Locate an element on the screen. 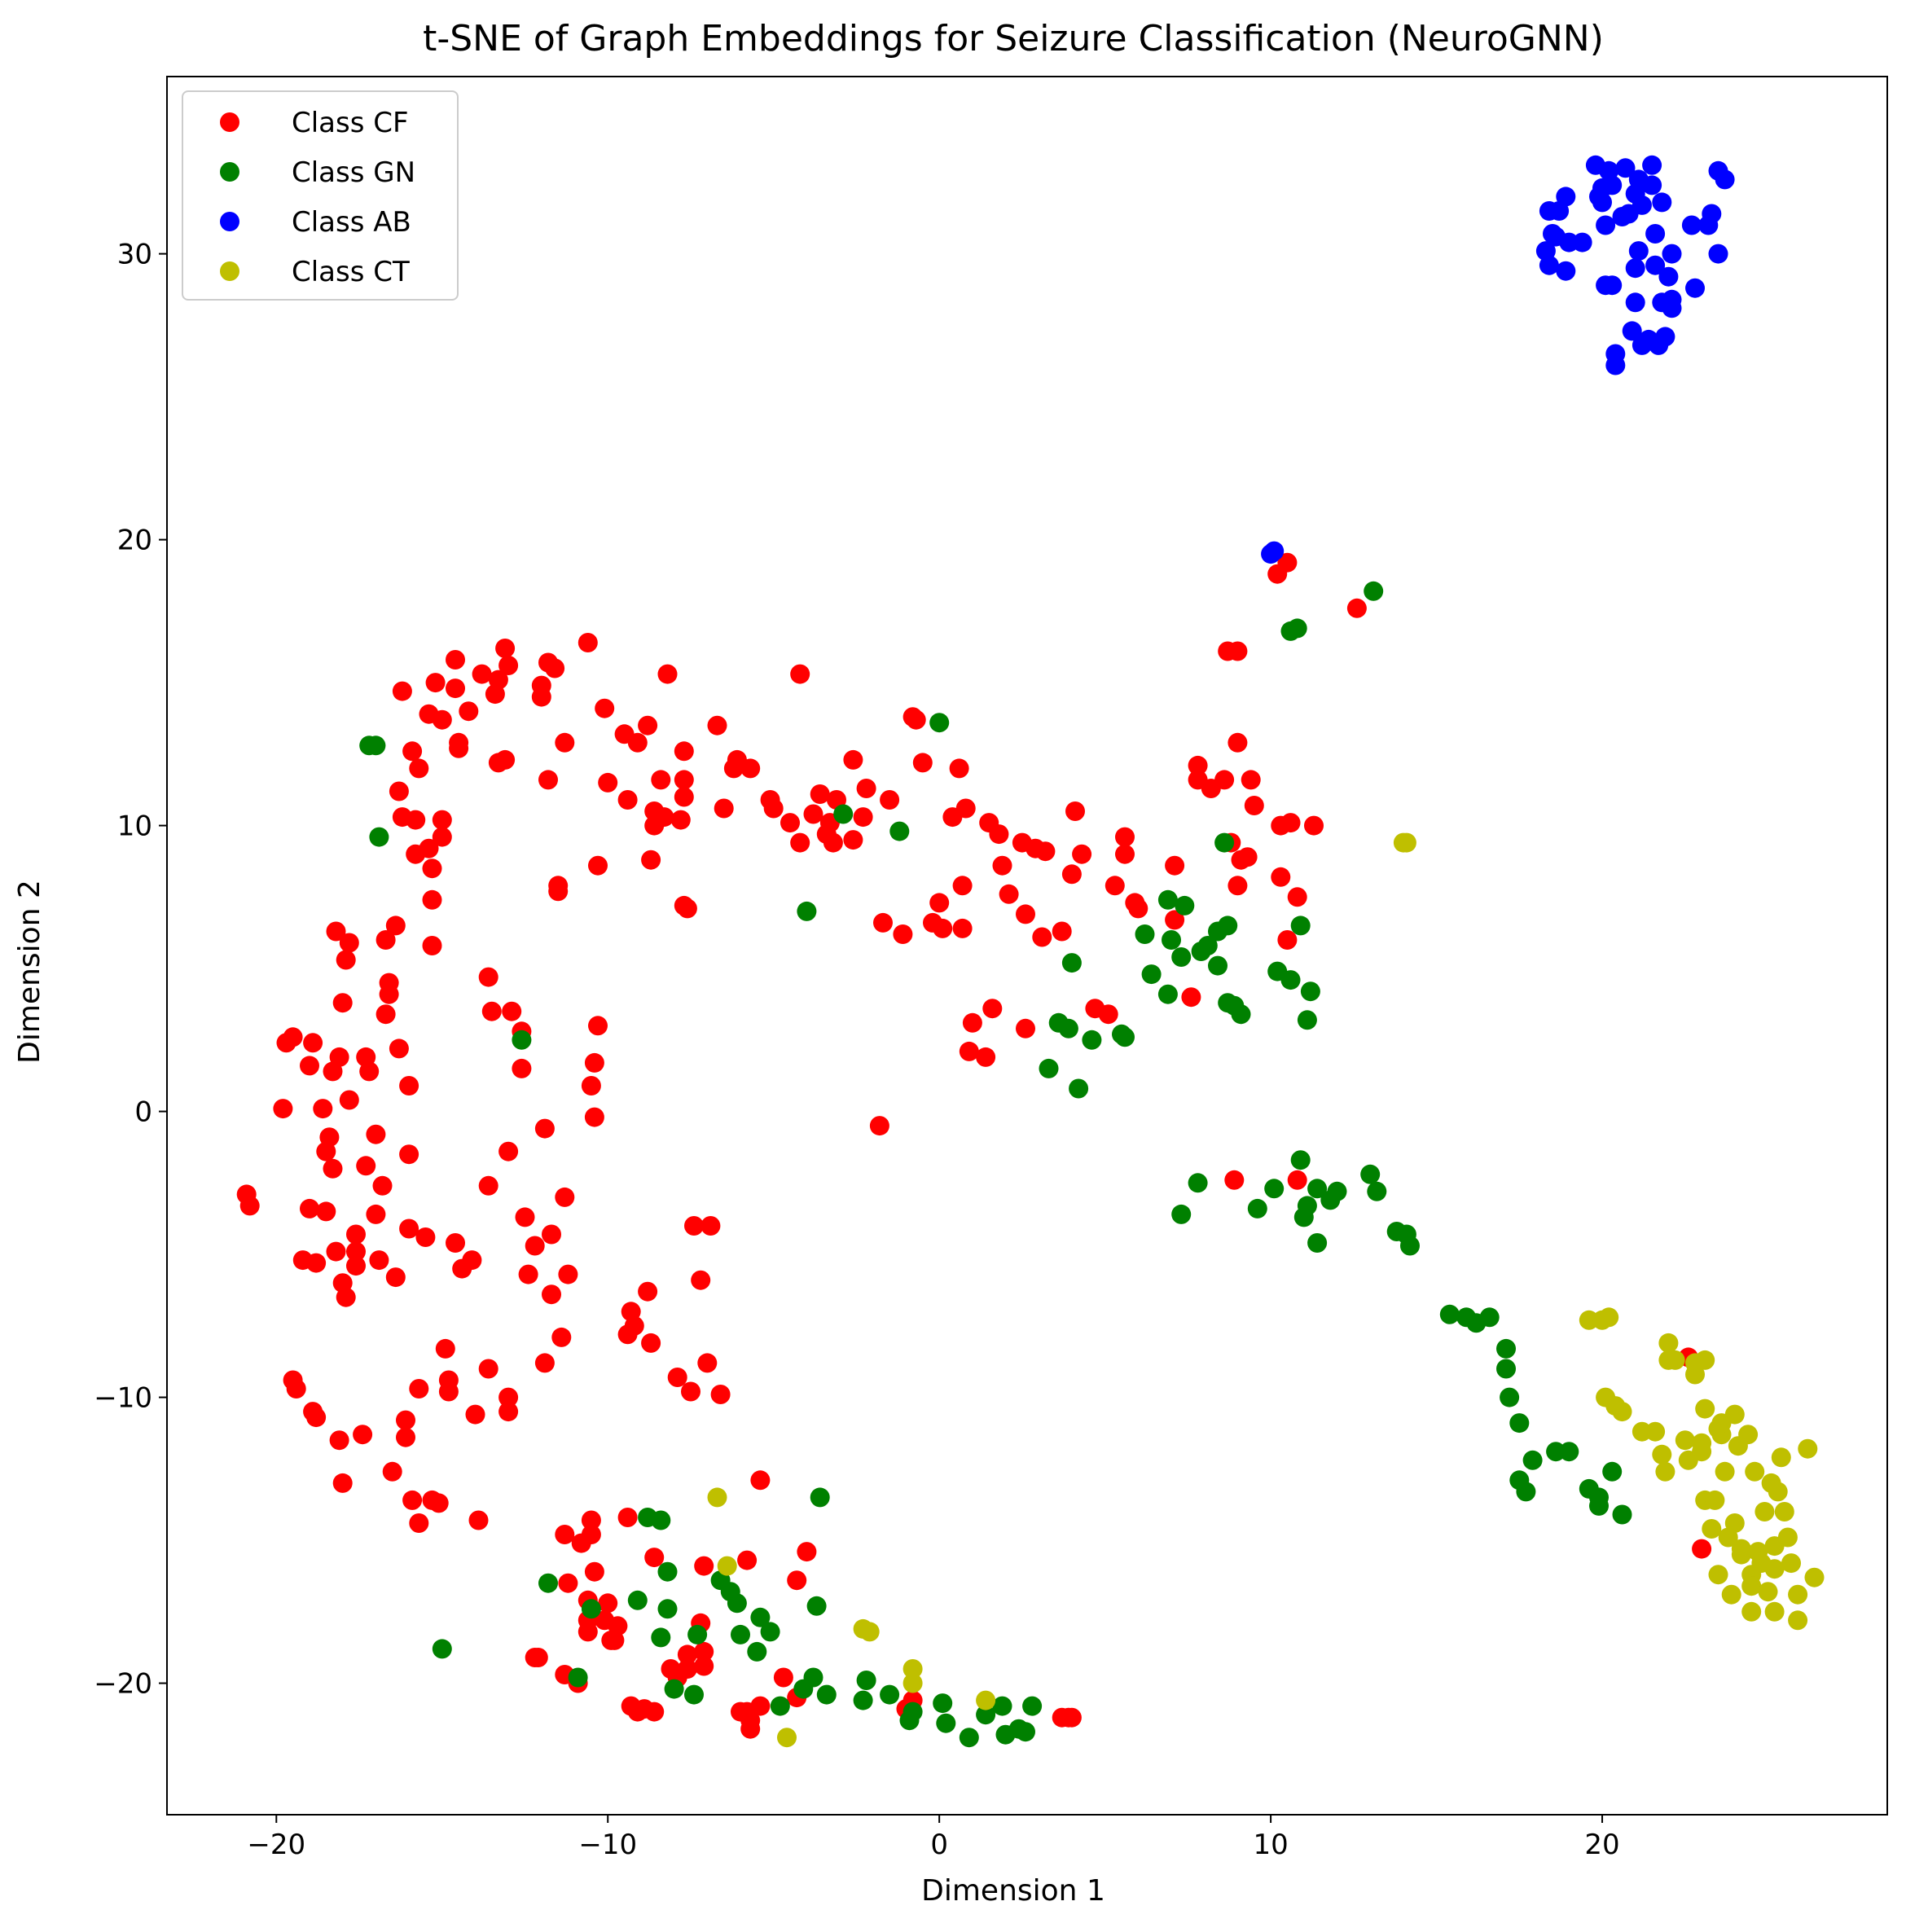  legend-label: Class CF is located at coordinates (350, 123).